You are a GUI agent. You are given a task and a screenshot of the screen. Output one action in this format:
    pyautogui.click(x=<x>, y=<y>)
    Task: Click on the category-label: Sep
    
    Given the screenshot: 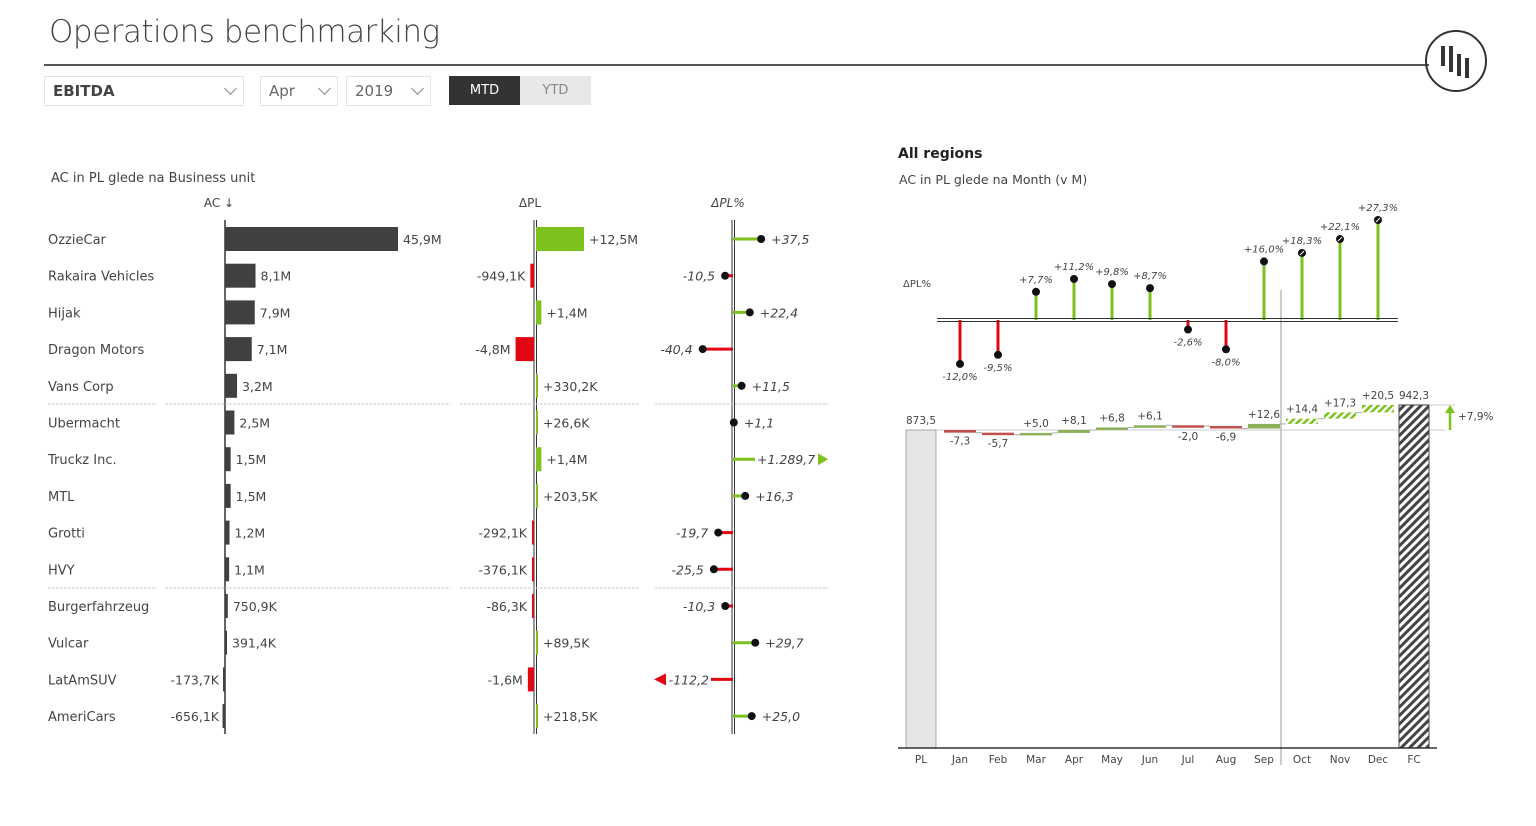 What is the action you would take?
    pyautogui.click(x=1264, y=760)
    